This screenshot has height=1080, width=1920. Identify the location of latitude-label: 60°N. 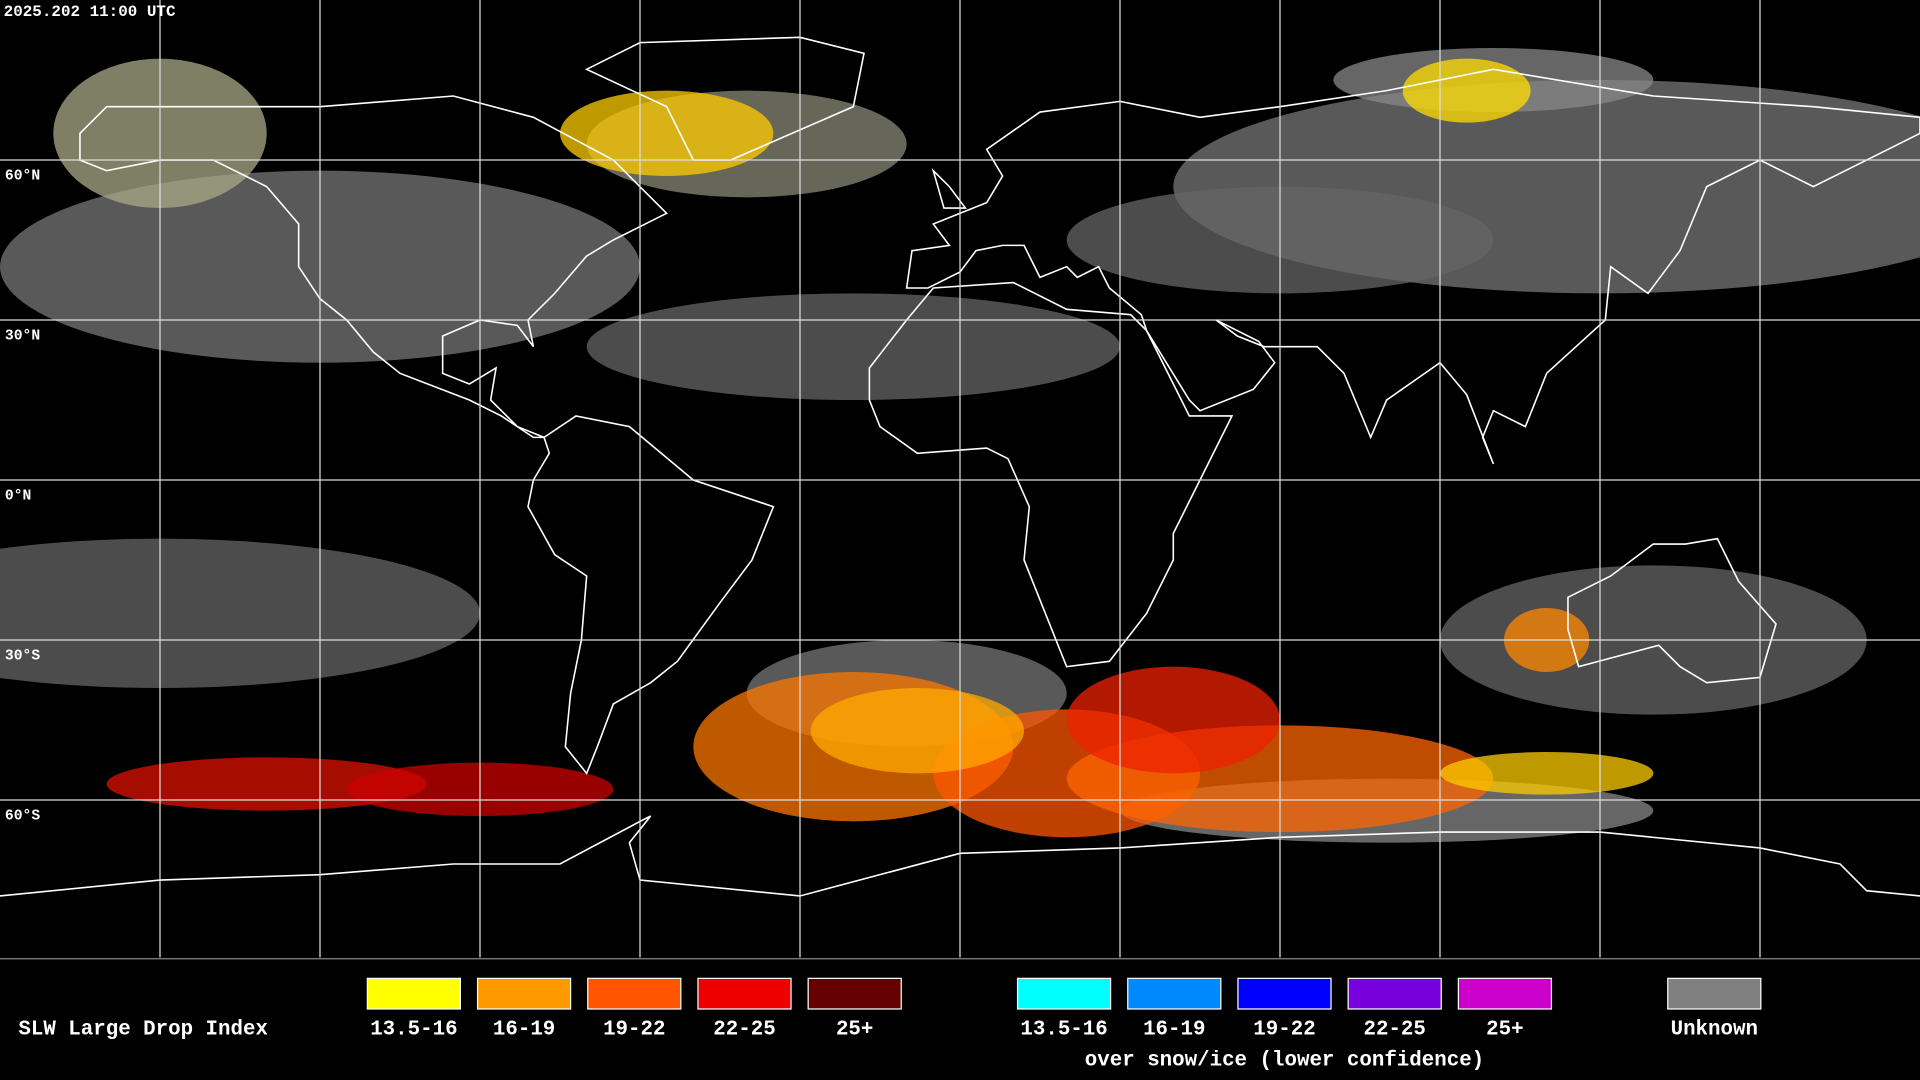
(22, 177).